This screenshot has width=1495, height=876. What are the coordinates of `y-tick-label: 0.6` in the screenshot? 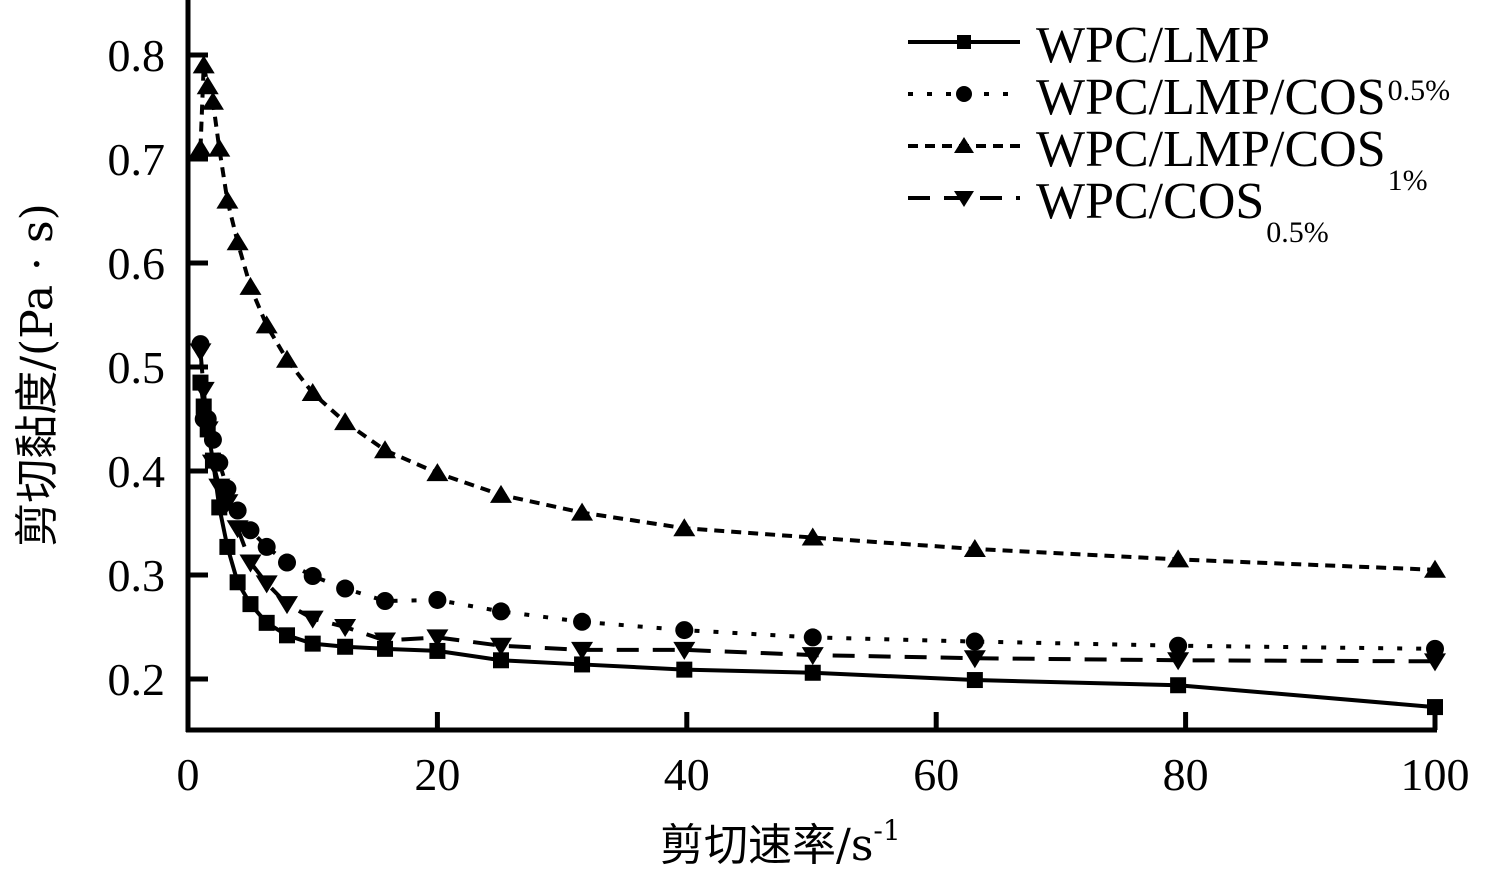 It's located at (137, 263).